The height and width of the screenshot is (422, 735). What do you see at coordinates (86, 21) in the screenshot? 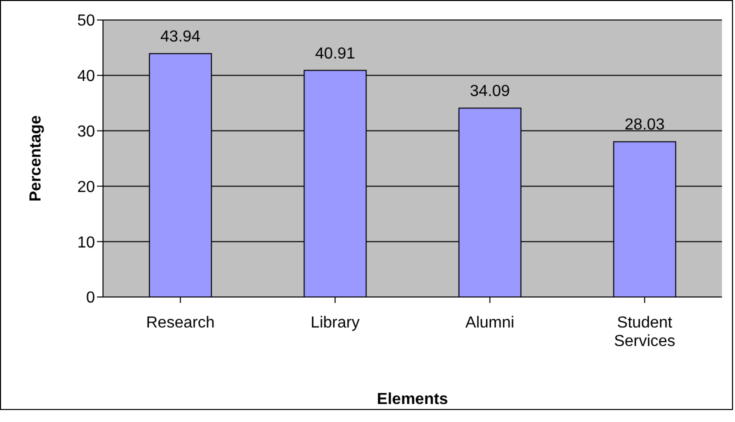
I see `y-tick-label: 50` at bounding box center [86, 21].